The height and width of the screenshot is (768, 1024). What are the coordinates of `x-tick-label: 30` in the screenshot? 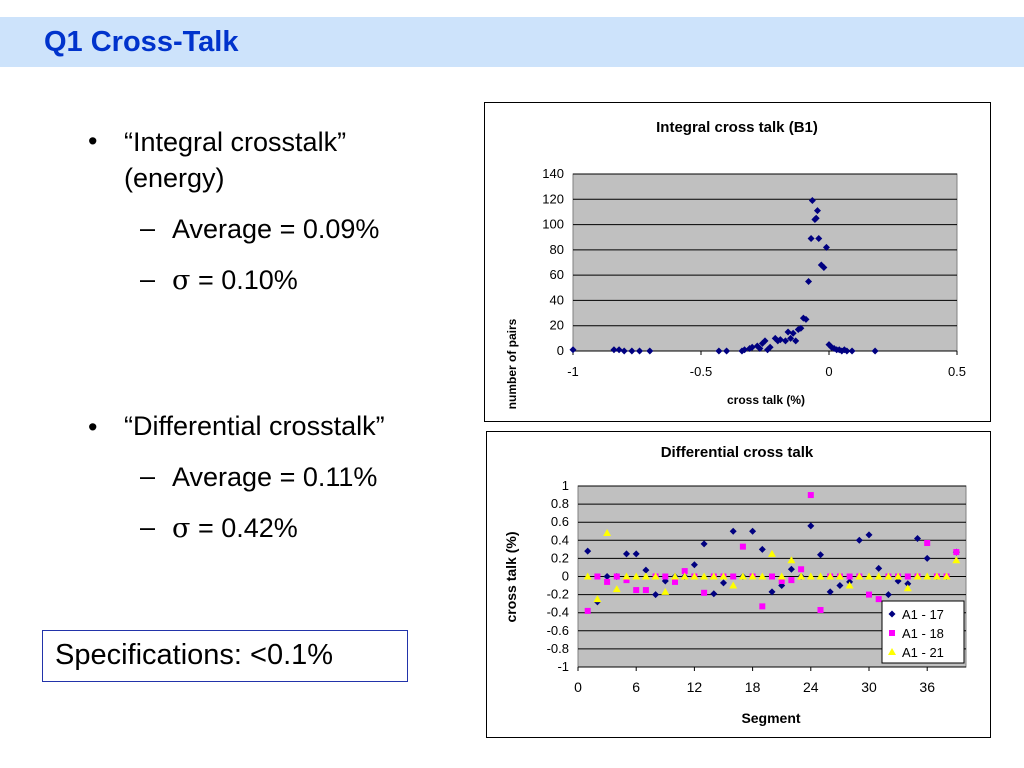 It's located at (869, 687).